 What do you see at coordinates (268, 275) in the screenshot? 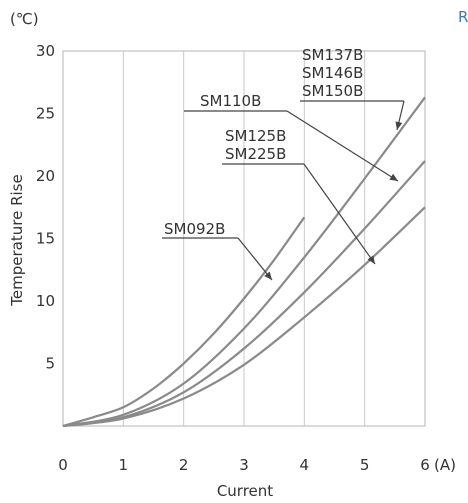
I see `leader-sm092b-arrowhead` at bounding box center [268, 275].